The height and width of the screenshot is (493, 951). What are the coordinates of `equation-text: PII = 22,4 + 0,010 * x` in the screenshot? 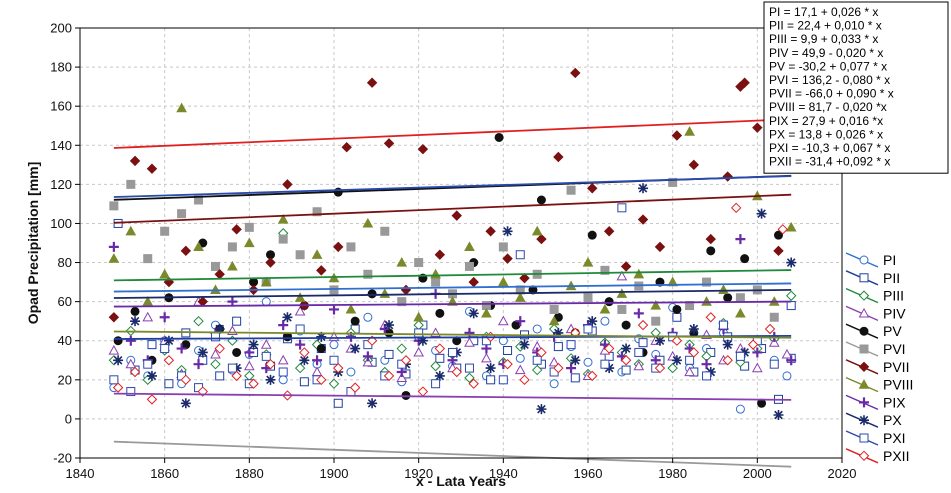 It's located at (825, 26).